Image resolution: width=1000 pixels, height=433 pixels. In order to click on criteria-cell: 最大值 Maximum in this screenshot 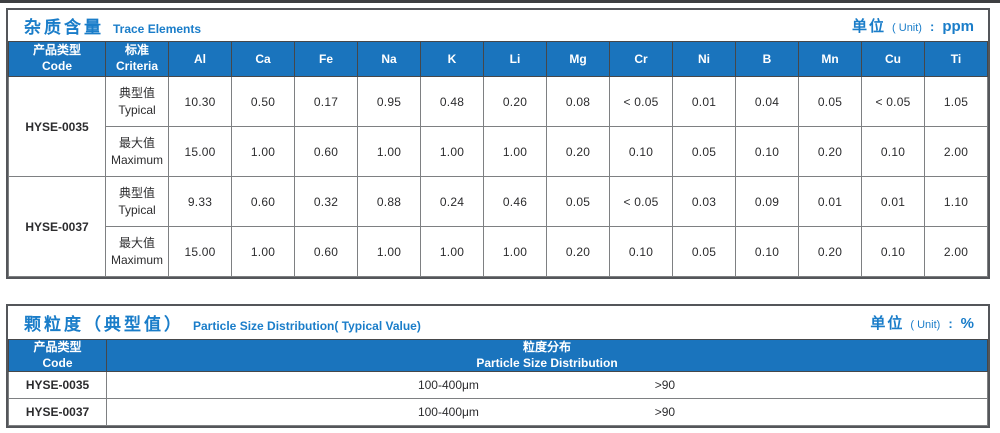, I will do `click(137, 151)`.